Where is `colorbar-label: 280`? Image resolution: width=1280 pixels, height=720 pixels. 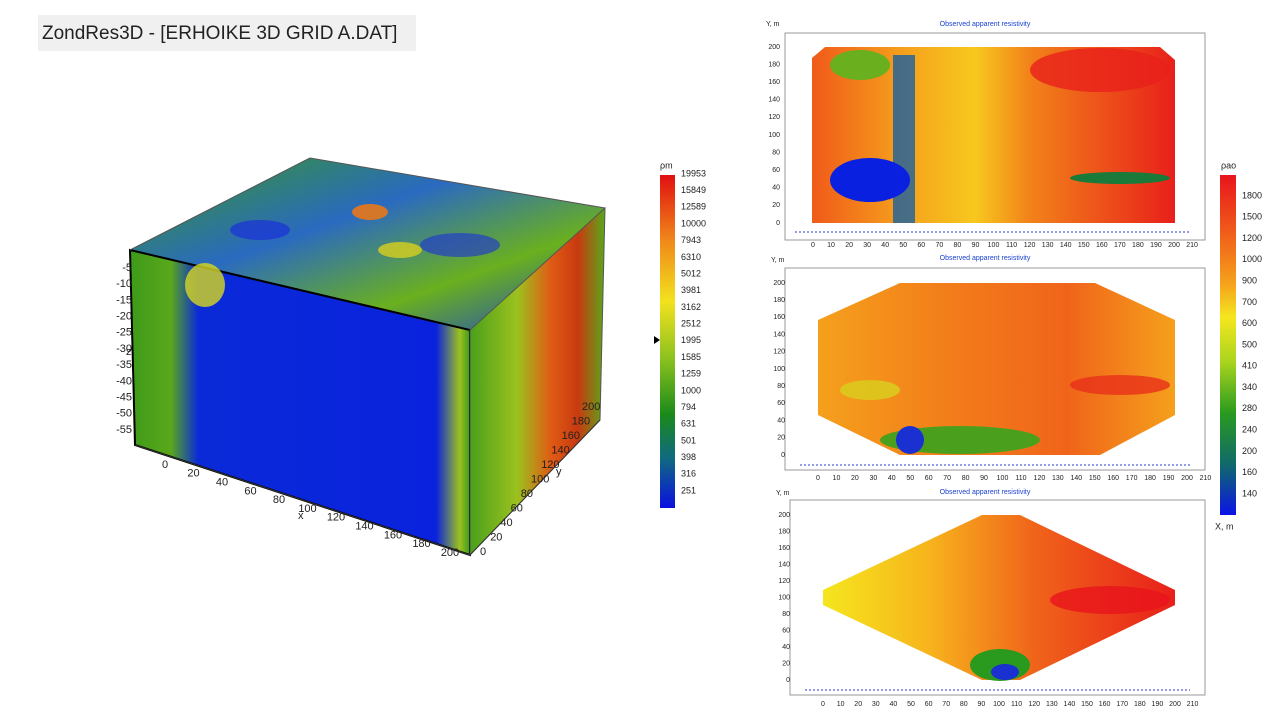
colorbar-label: 280 is located at coordinates (1249, 408).